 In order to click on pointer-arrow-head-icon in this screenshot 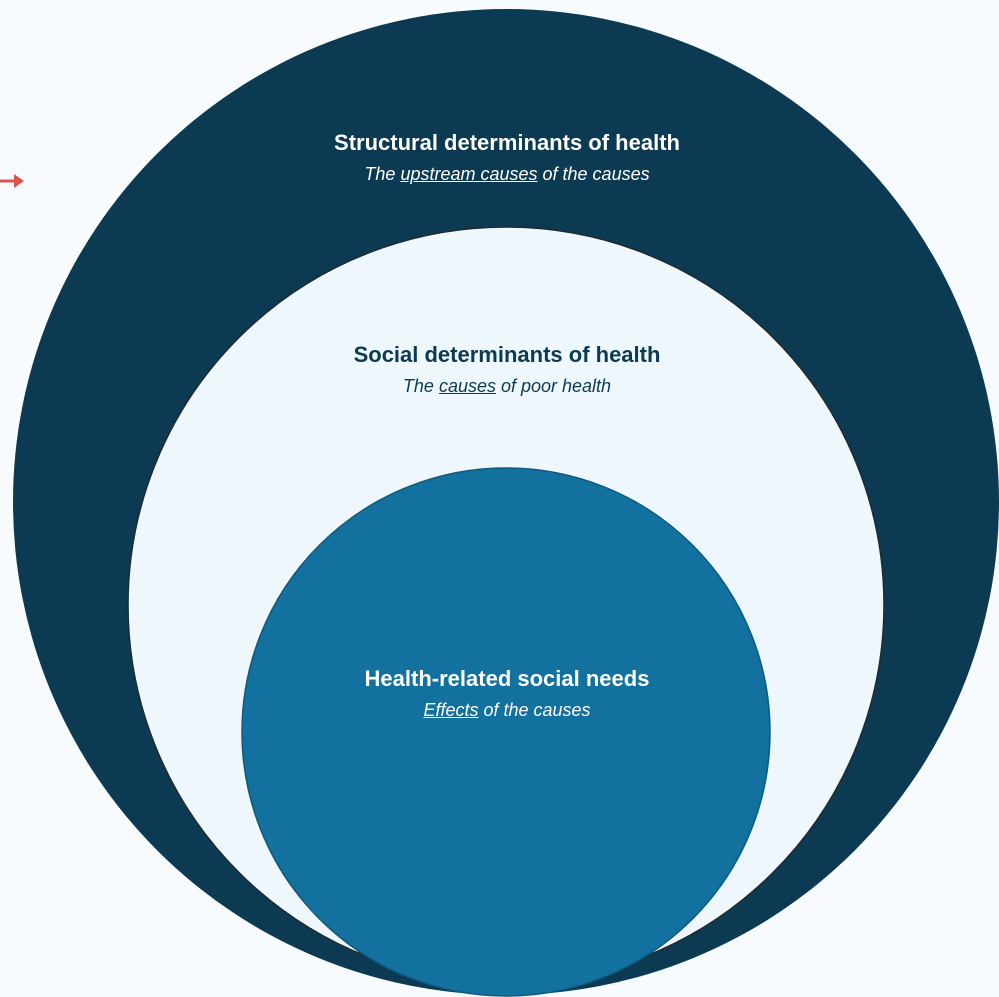, I will do `click(19, 181)`.